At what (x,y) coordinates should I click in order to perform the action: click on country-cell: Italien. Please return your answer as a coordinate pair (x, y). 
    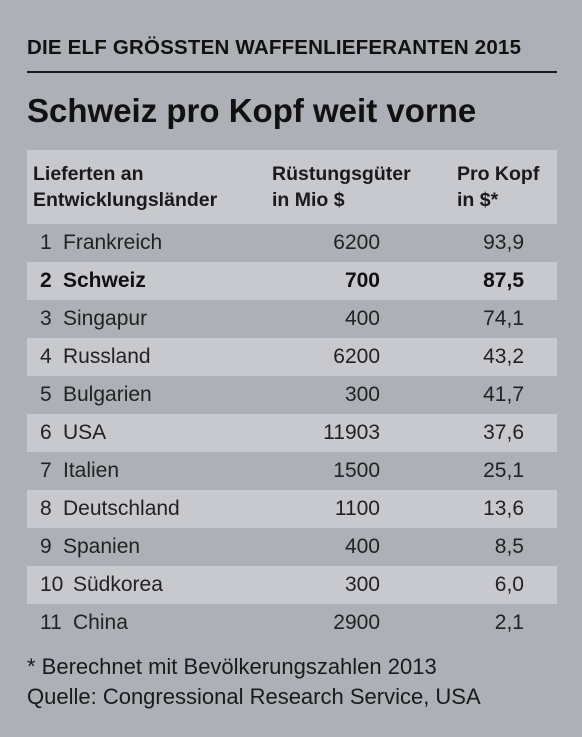
    Looking at the image, I should click on (91, 470).